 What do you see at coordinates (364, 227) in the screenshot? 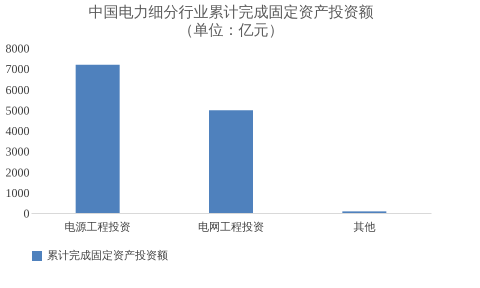
I see `x-tick-label: 其他` at bounding box center [364, 227].